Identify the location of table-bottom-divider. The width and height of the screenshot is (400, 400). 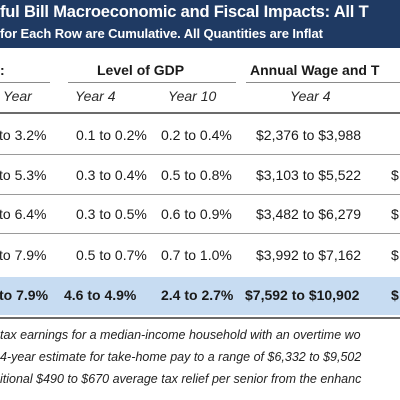
(200, 318).